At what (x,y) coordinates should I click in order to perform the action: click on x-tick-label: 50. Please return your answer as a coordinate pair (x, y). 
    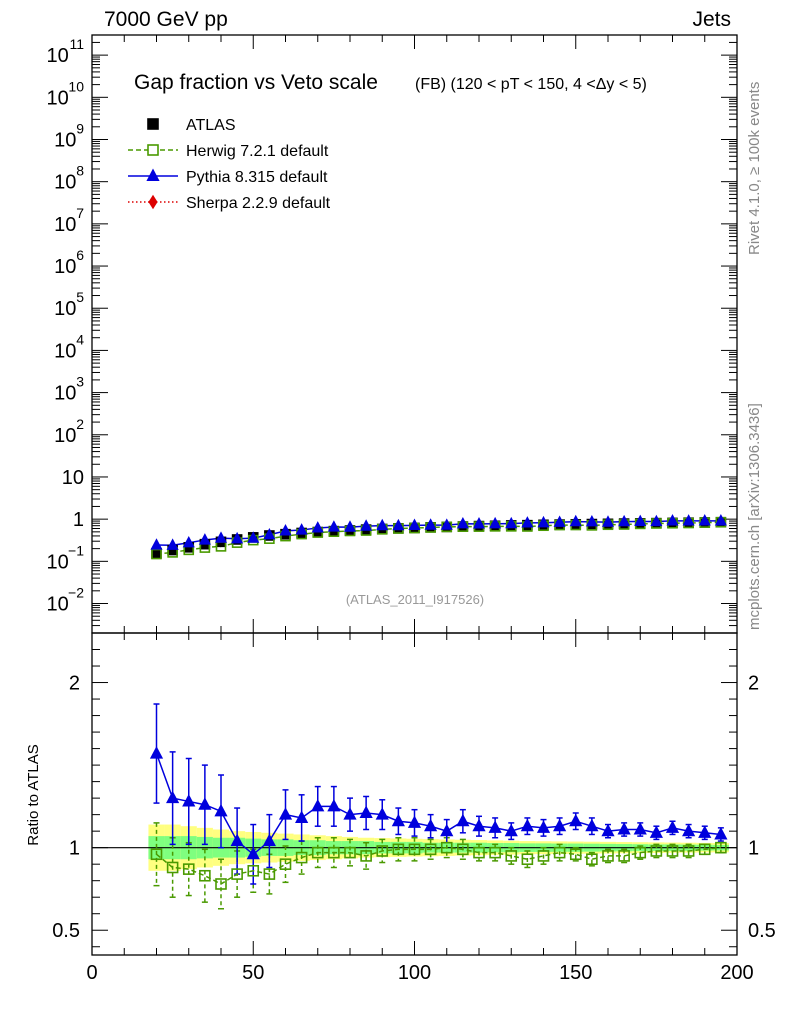
    Looking at the image, I should click on (253, 973).